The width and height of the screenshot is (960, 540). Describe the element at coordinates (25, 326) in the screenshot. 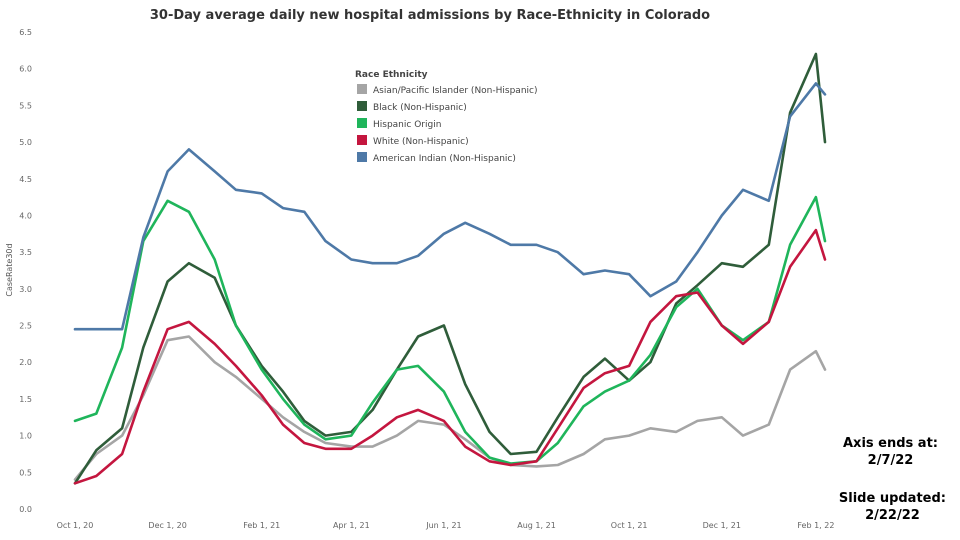

I see `y-tick-label: 2.5` at that location.